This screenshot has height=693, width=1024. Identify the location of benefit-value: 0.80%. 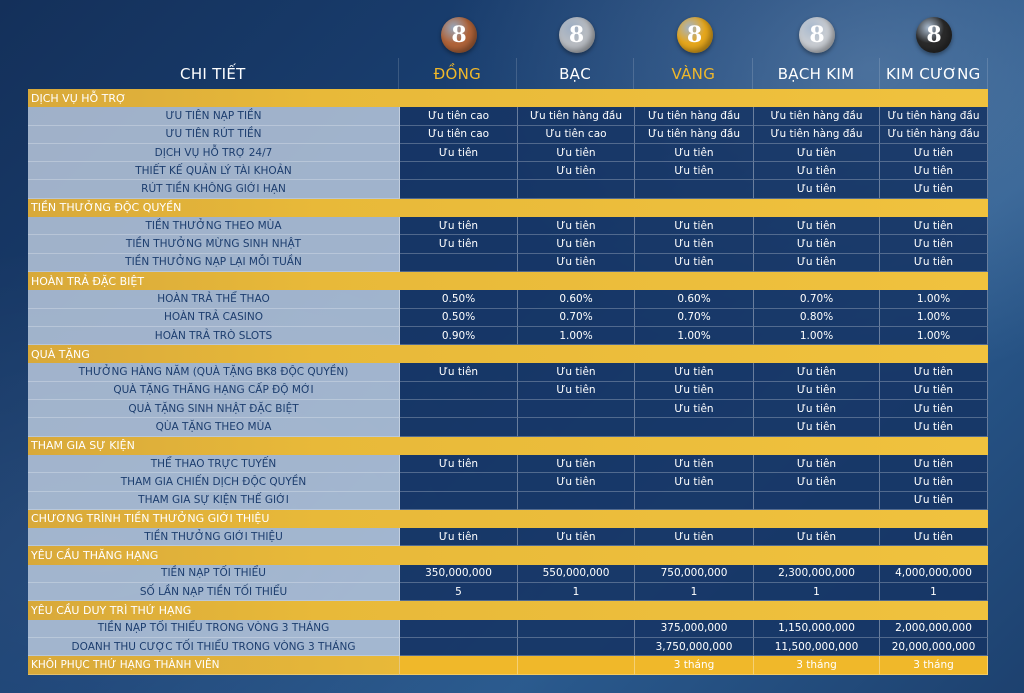
(817, 317).